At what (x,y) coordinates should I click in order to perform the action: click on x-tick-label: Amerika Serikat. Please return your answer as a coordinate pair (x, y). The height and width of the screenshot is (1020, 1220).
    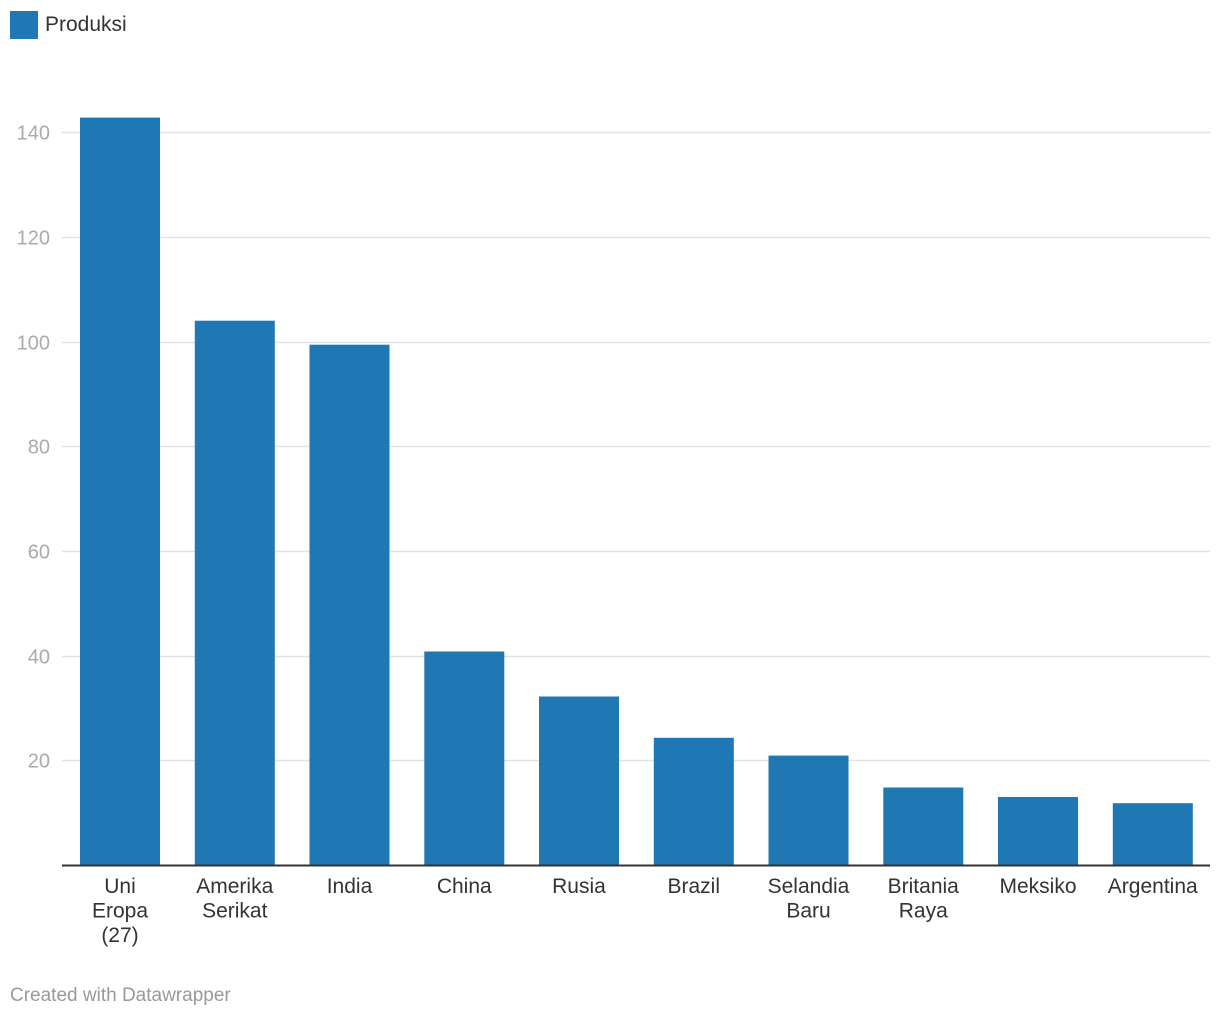
    Looking at the image, I should click on (234, 899).